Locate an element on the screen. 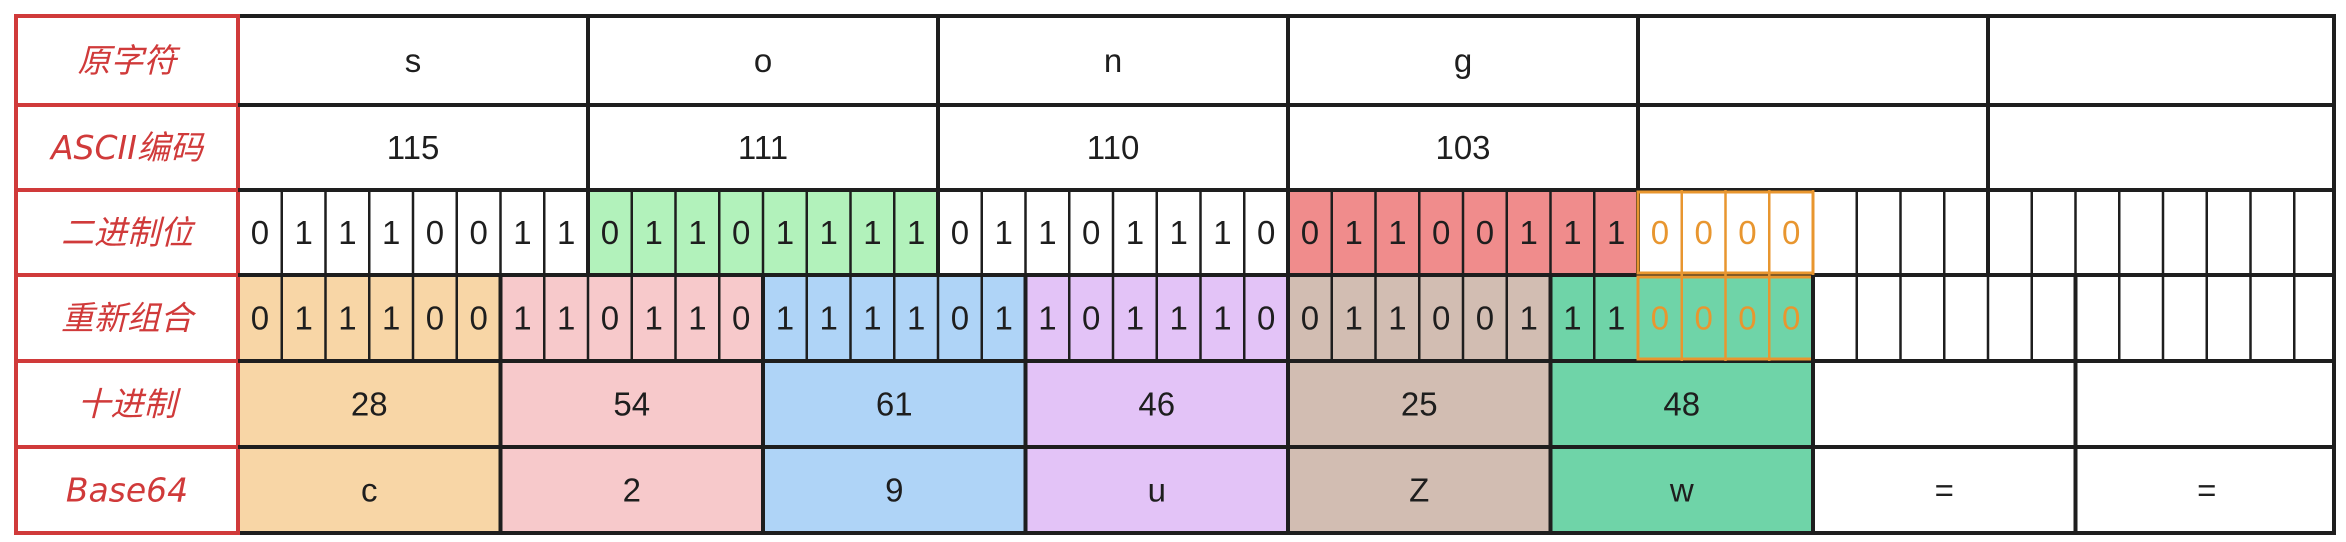 The height and width of the screenshot is (542, 2346). decimal-cell: 28 is located at coordinates (369, 404).